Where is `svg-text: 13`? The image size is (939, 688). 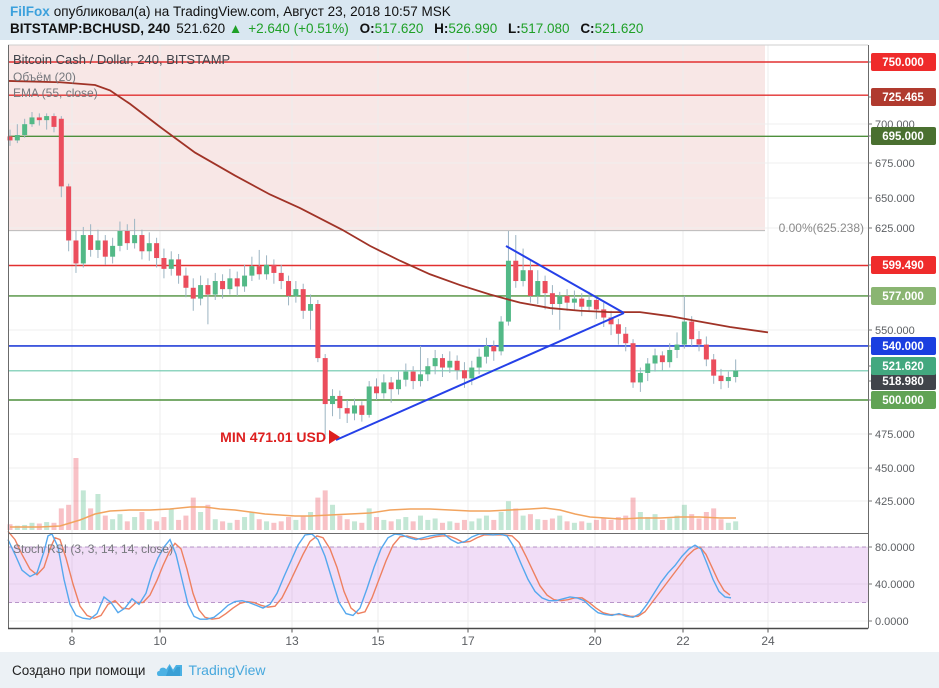
svg-text: 13 is located at coordinates (292, 641).